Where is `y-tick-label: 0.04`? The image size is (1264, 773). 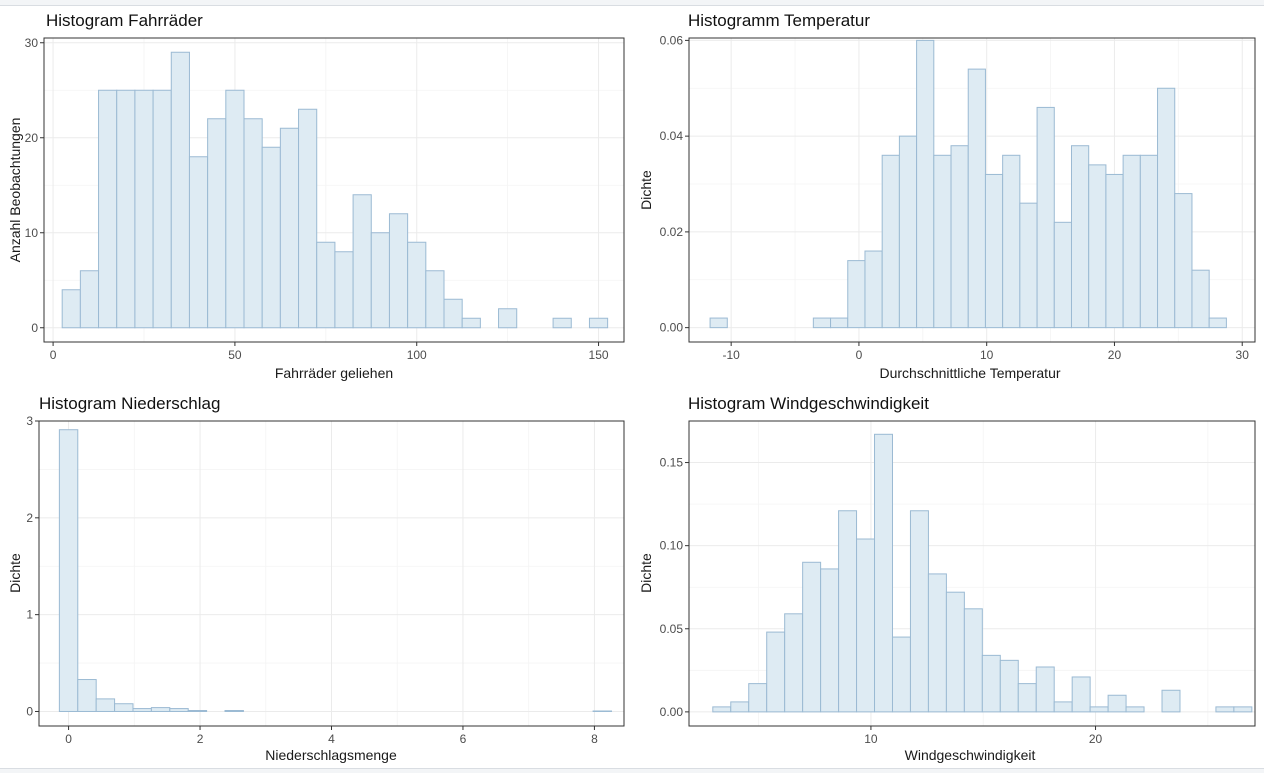 y-tick-label: 0.04 is located at coordinates (672, 136).